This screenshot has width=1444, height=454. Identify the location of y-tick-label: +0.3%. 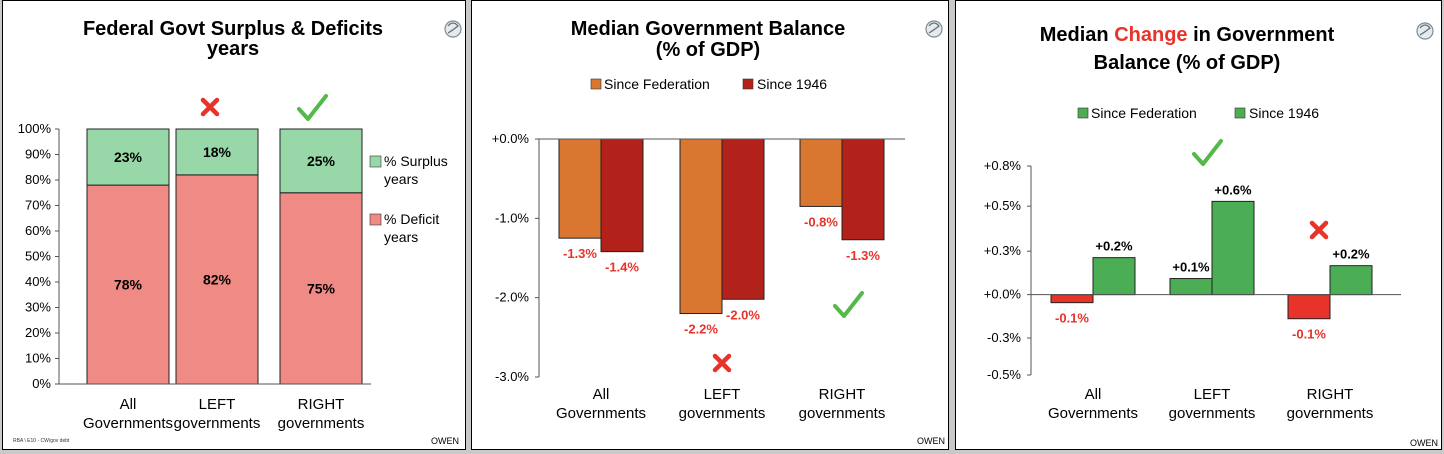
(1003, 250).